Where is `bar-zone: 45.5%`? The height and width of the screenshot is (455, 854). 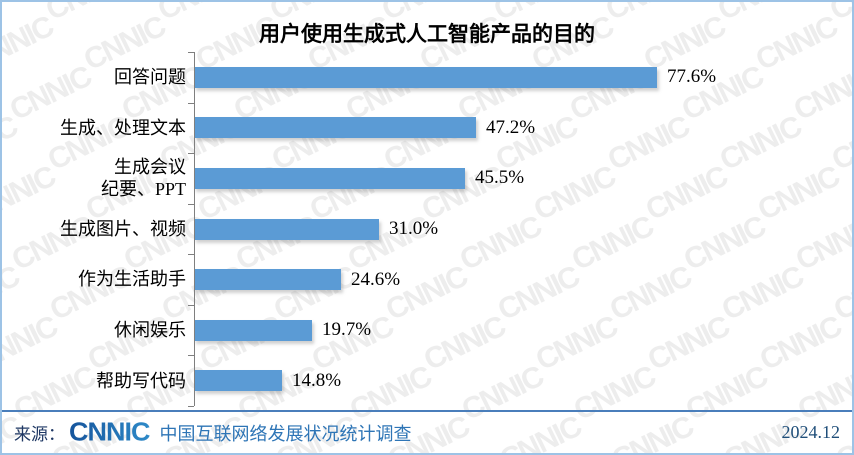 bar-zone: 45.5% is located at coordinates (518, 178).